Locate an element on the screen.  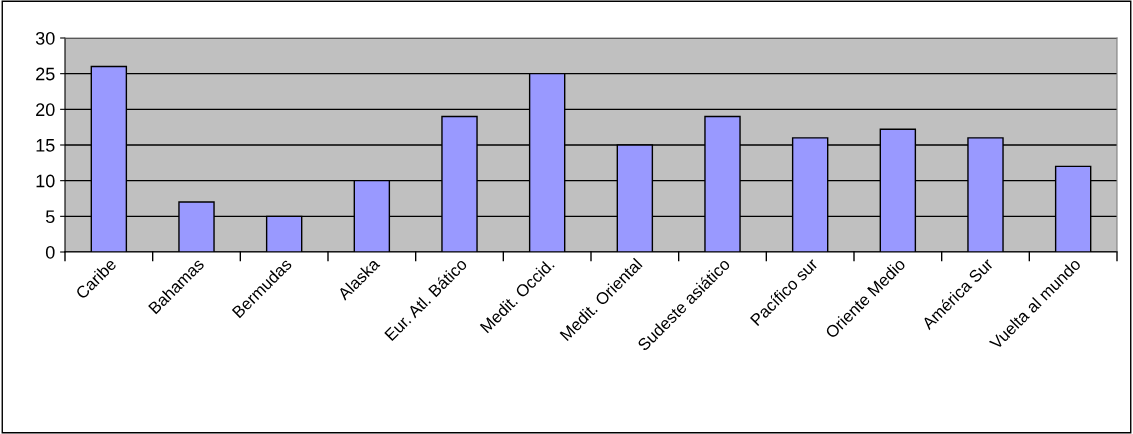
y-tick-label: 20 is located at coordinates (45, 110).